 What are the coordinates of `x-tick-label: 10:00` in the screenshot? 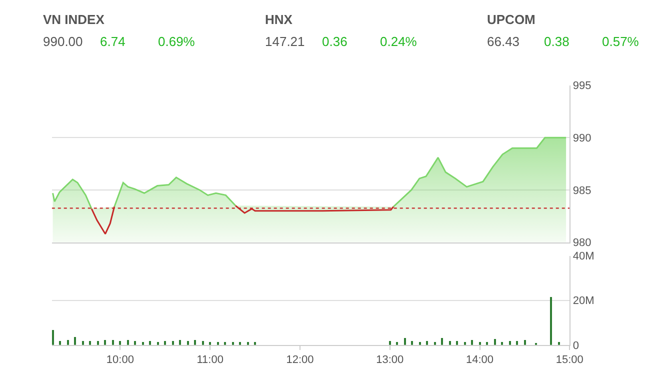 It's located at (120, 360).